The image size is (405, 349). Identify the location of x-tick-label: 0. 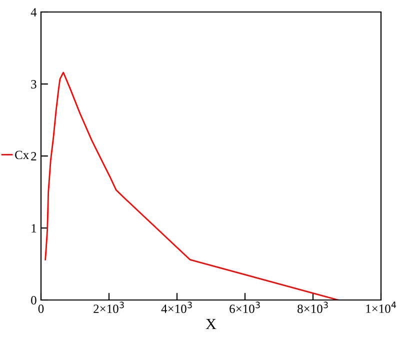
(41, 308).